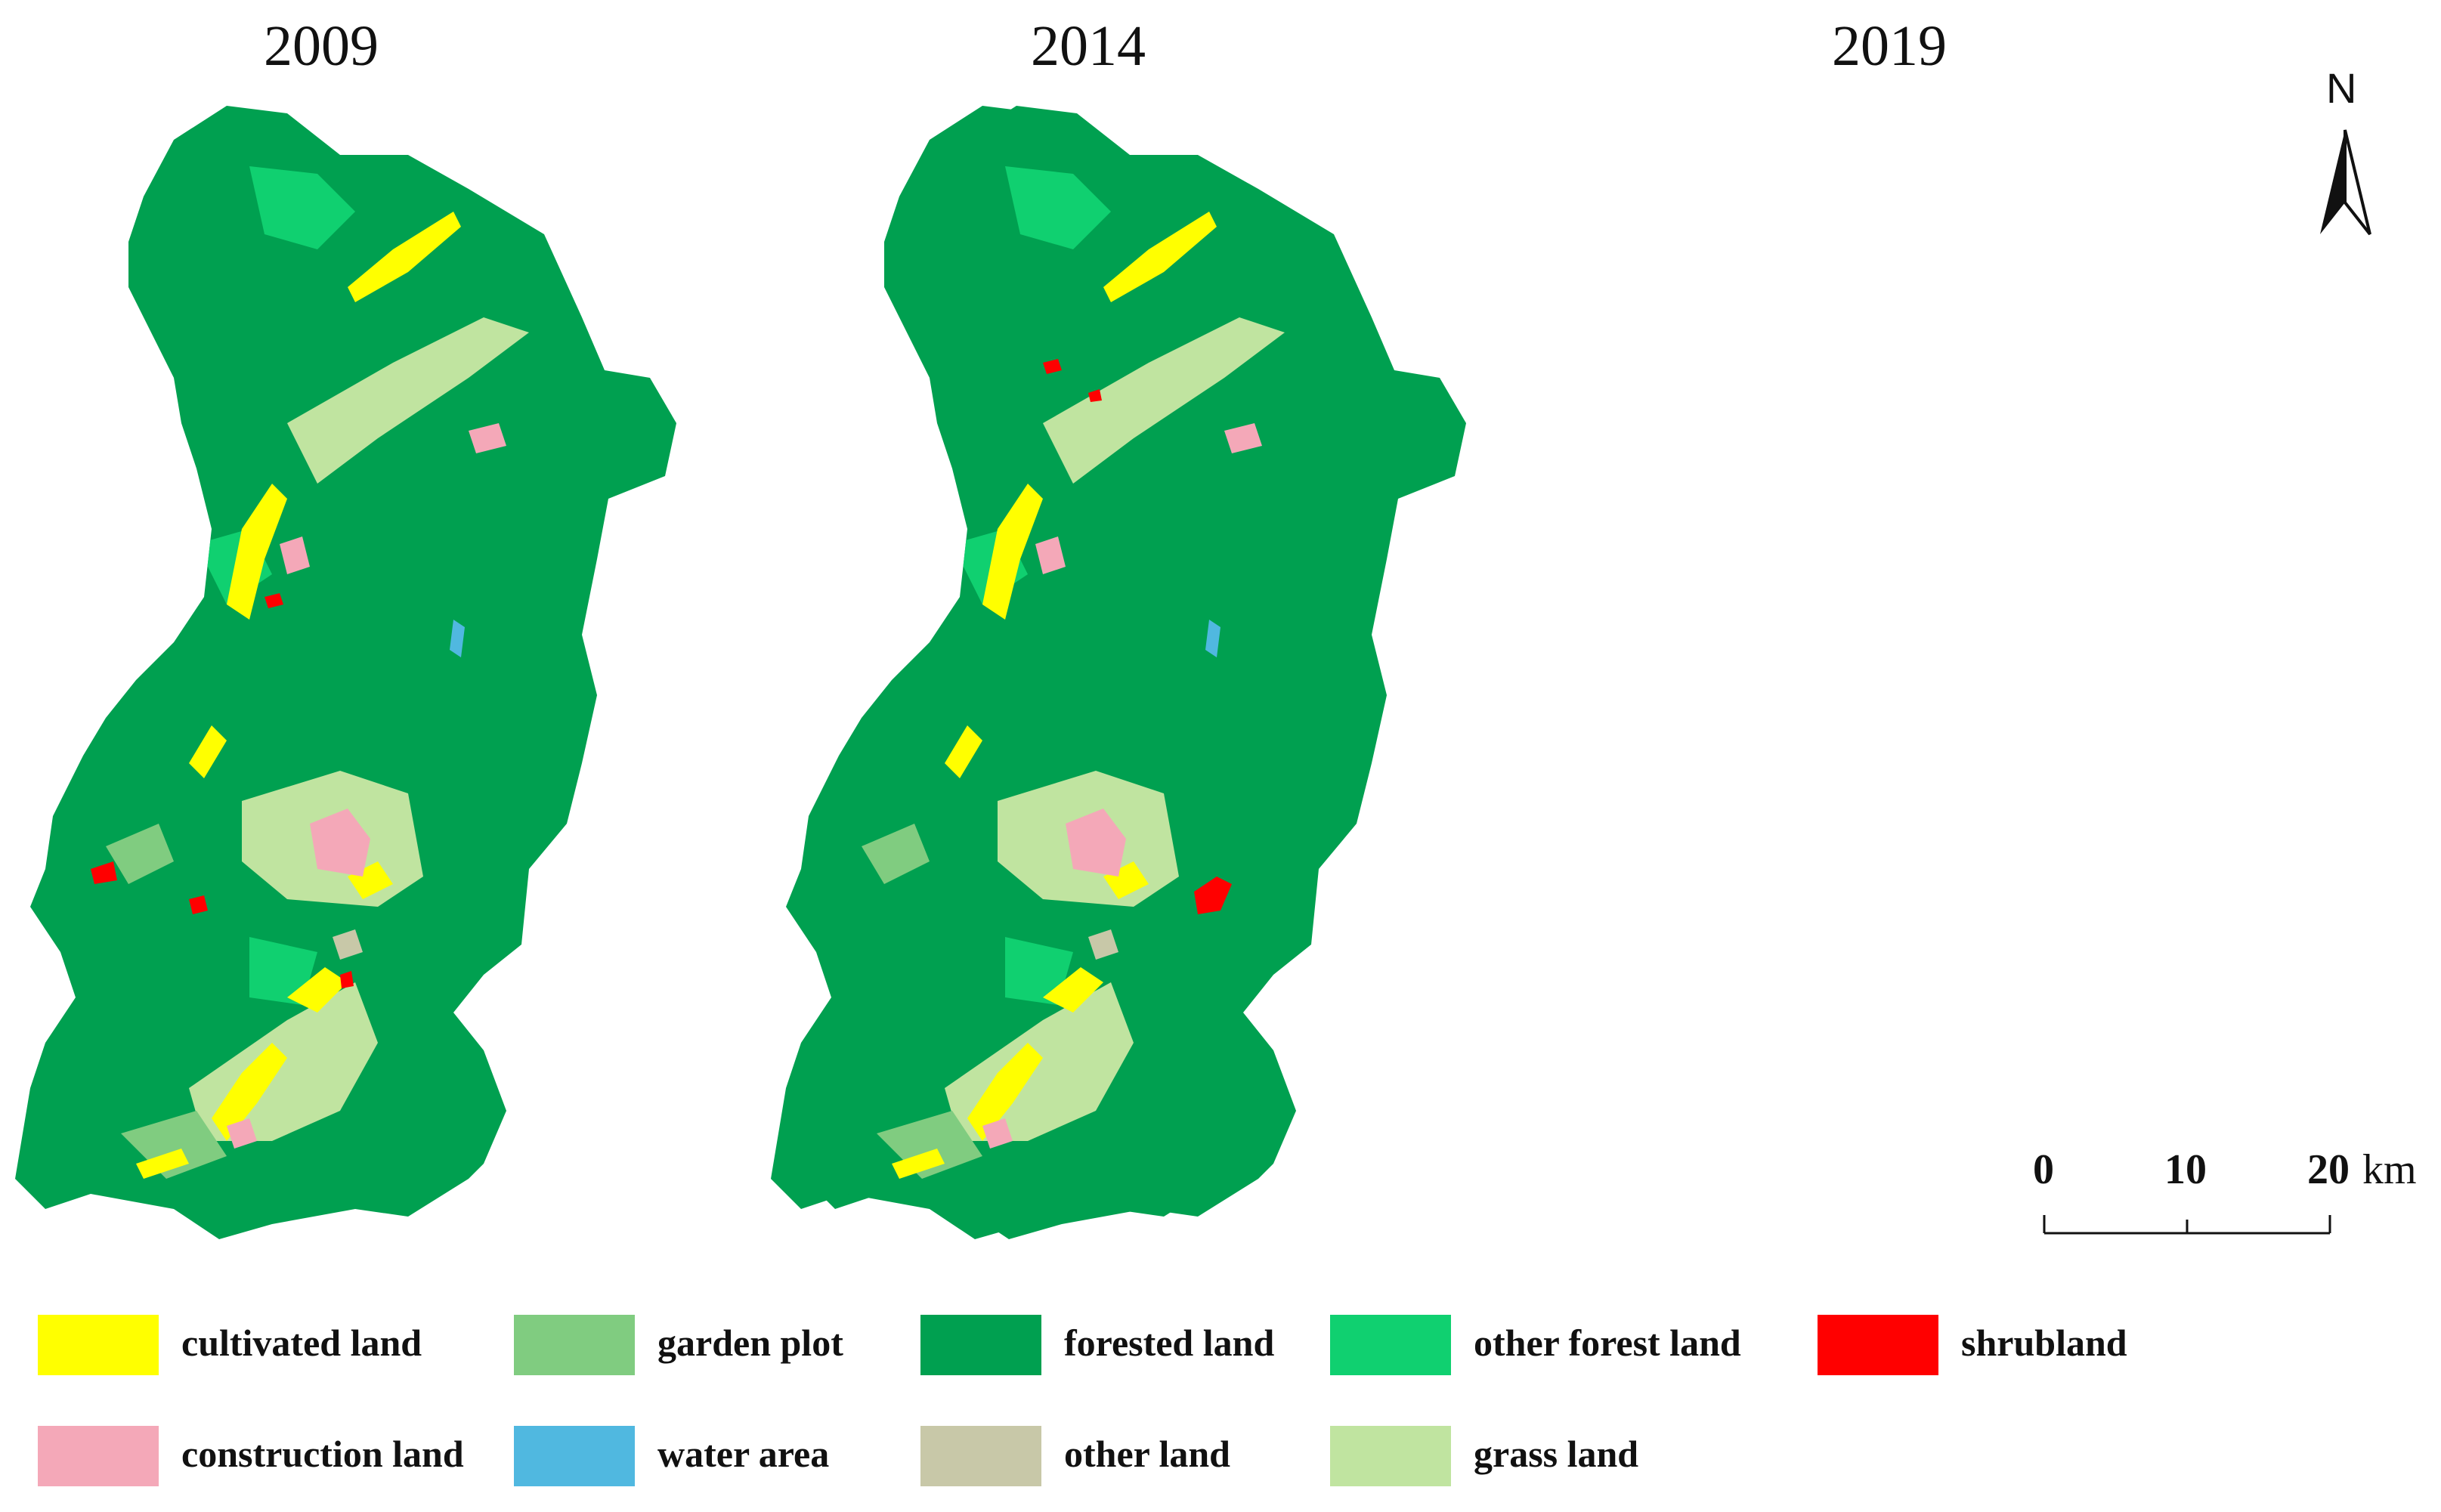 The width and height of the screenshot is (2441, 1512). I want to click on legend-label: shrubland, so click(2044, 1343).